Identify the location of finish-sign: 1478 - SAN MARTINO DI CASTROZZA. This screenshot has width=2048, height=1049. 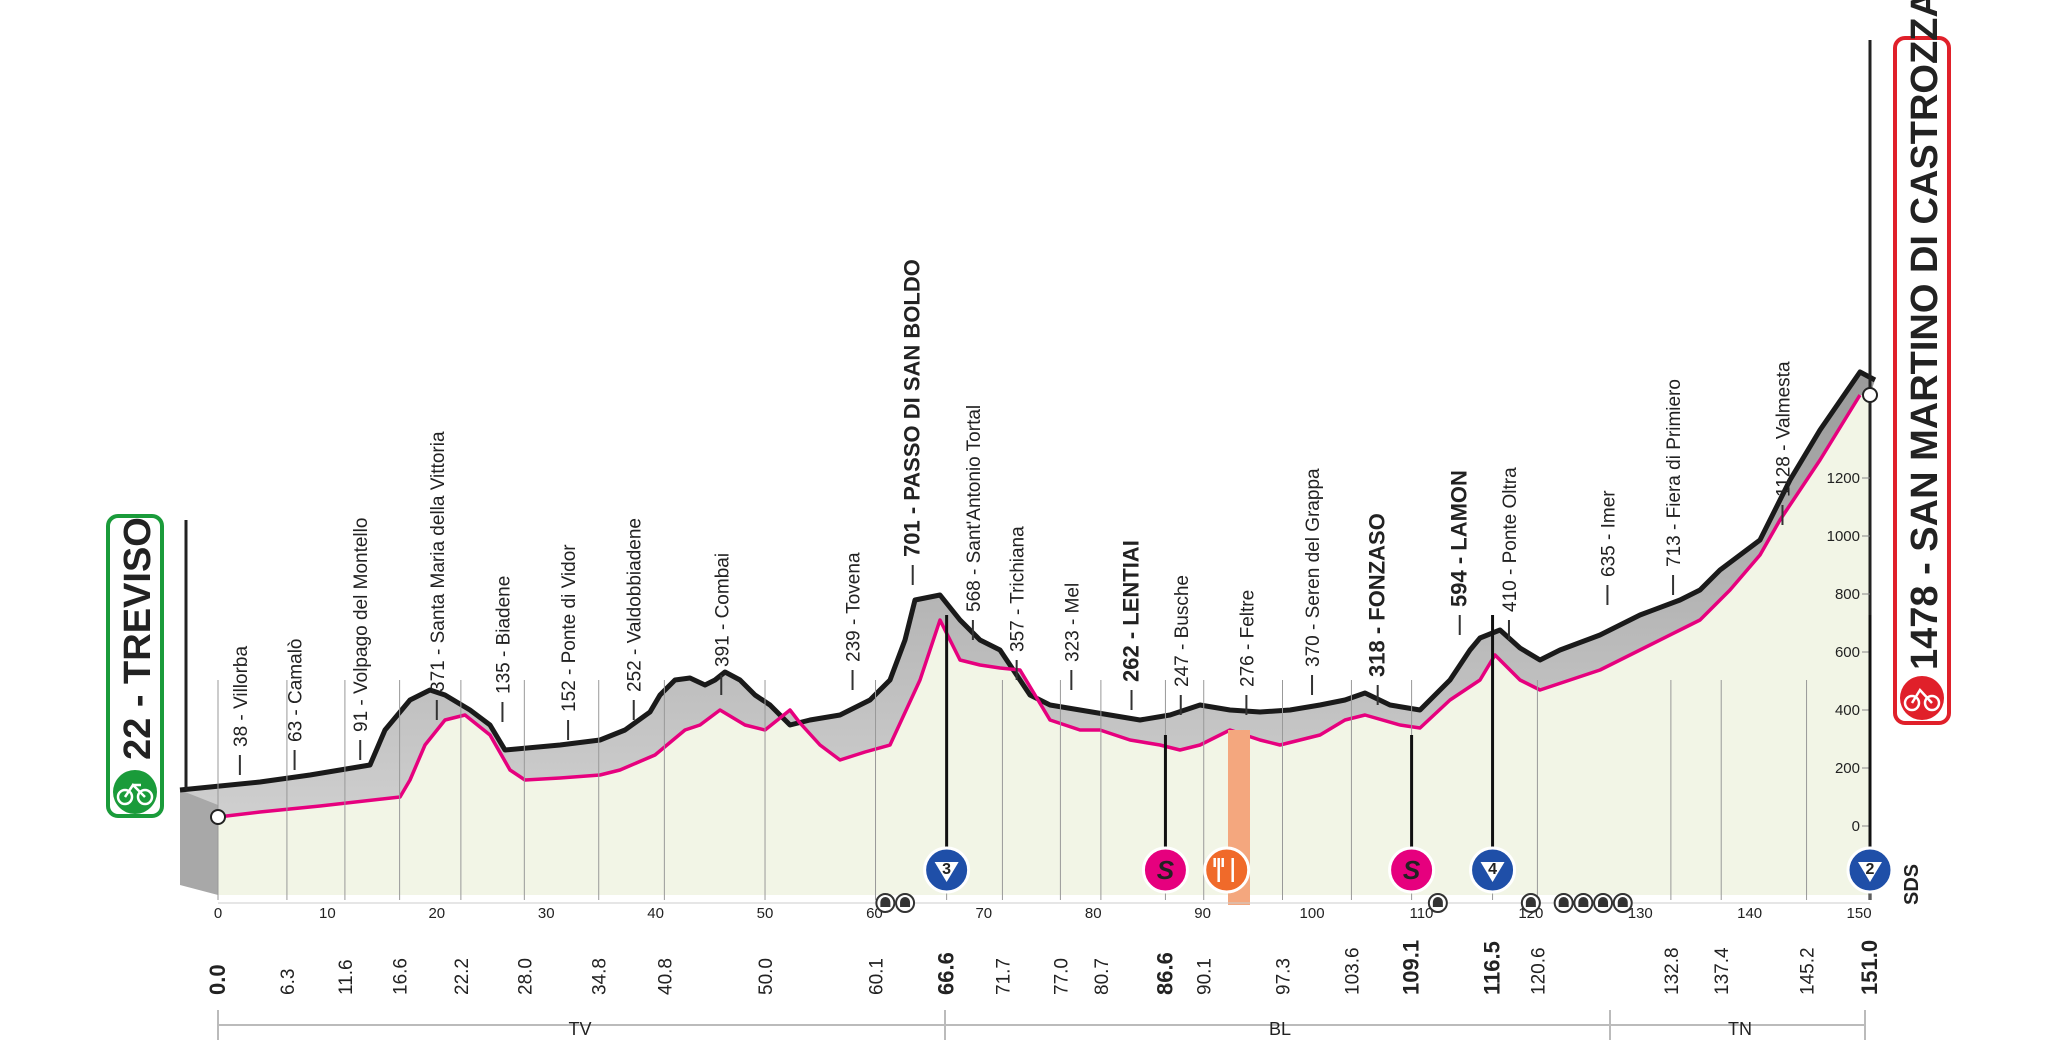
(1922, 362).